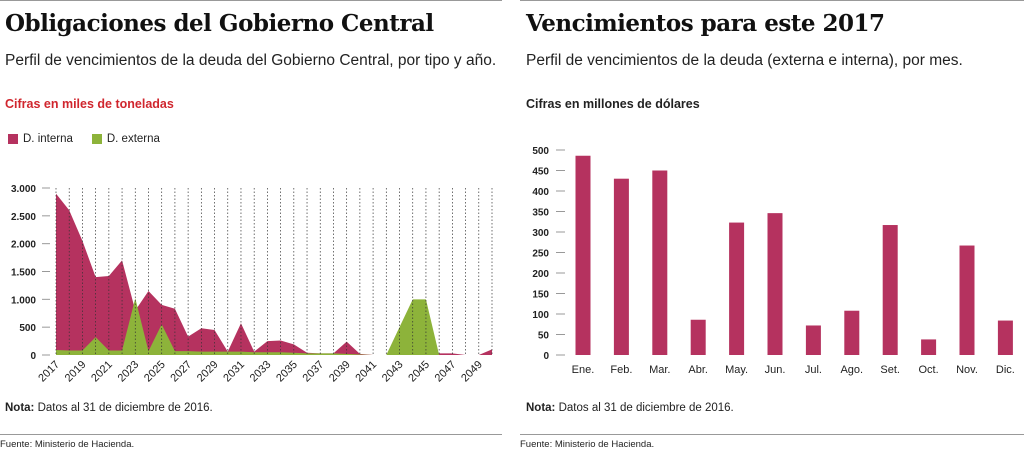 This screenshot has width=1024, height=451. Describe the element at coordinates (155, 372) in the screenshot. I see `x-tick-label: 2025` at that location.